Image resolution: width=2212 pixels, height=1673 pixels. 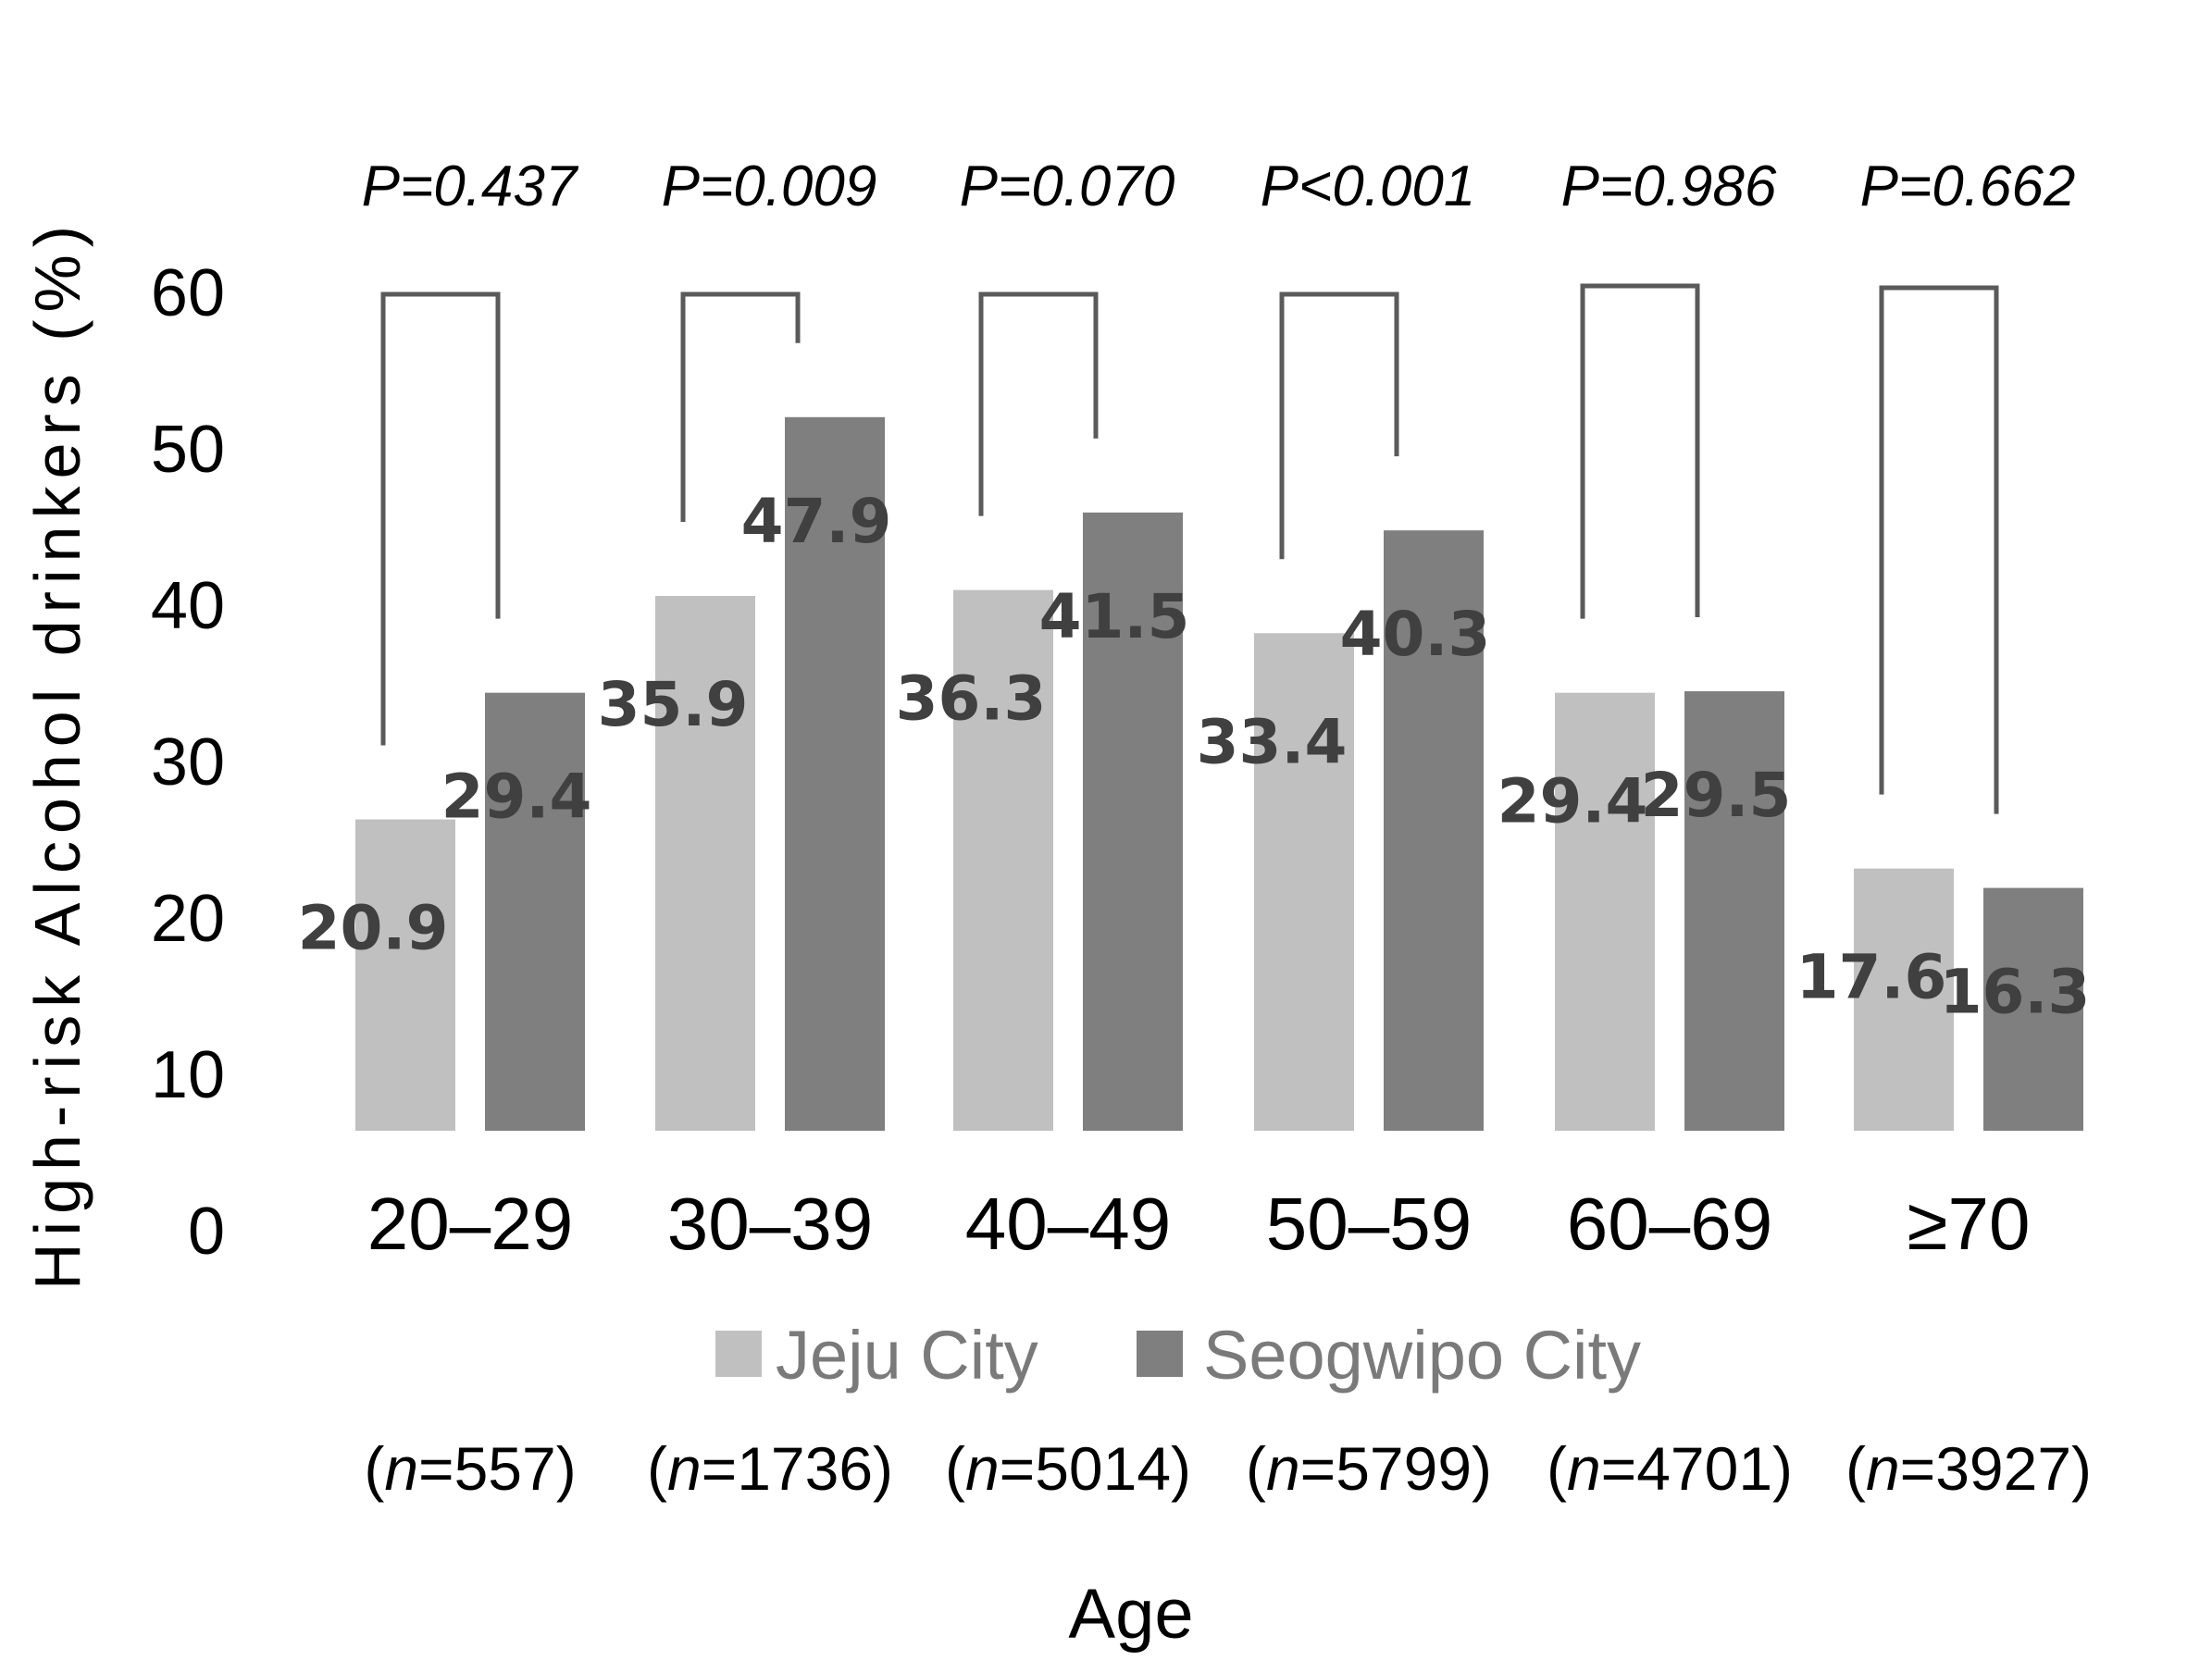 What do you see at coordinates (470, 1224) in the screenshot?
I see `category-label: 20–29` at bounding box center [470, 1224].